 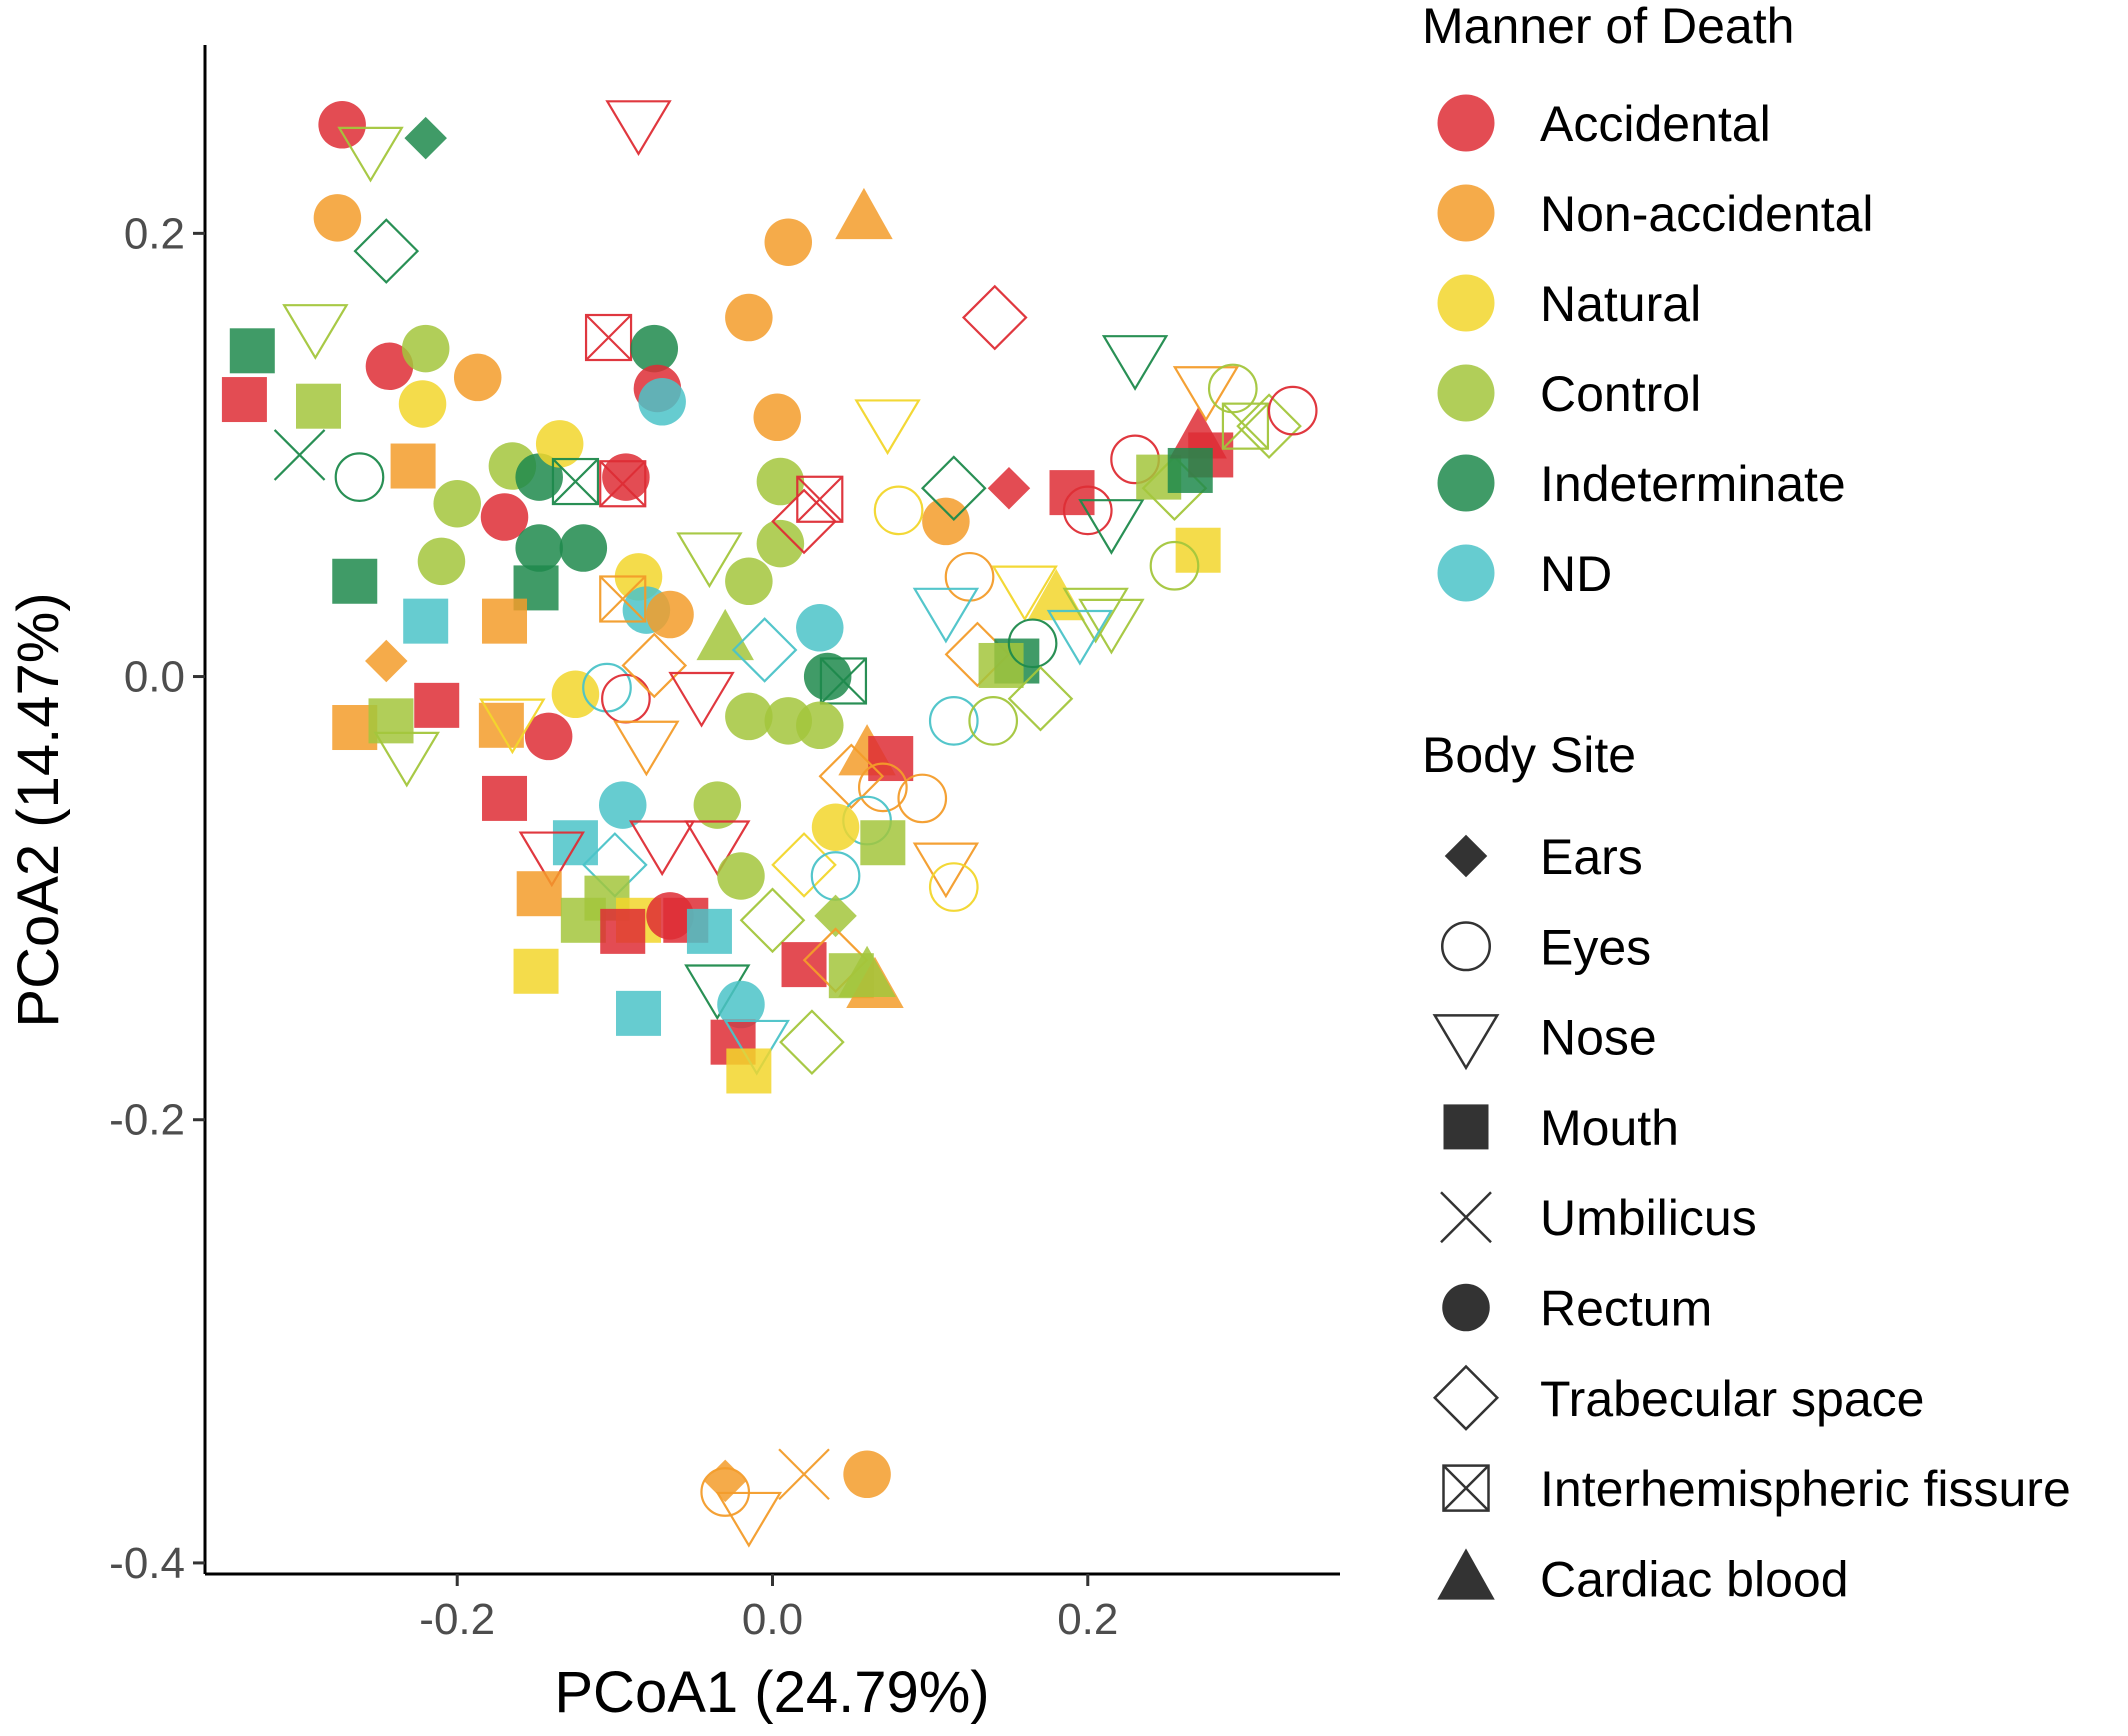 What do you see at coordinates (157, 898) in the screenshot?
I see `y-ticks: -0.4 -0.2 0.0 0.2` at bounding box center [157, 898].